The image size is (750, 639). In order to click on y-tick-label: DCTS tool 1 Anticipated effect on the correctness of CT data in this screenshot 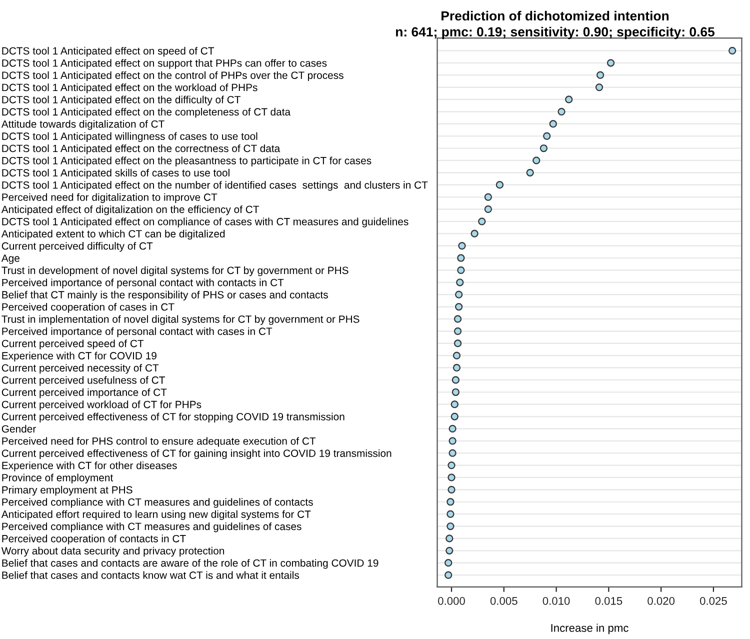, I will do `click(141, 149)`.